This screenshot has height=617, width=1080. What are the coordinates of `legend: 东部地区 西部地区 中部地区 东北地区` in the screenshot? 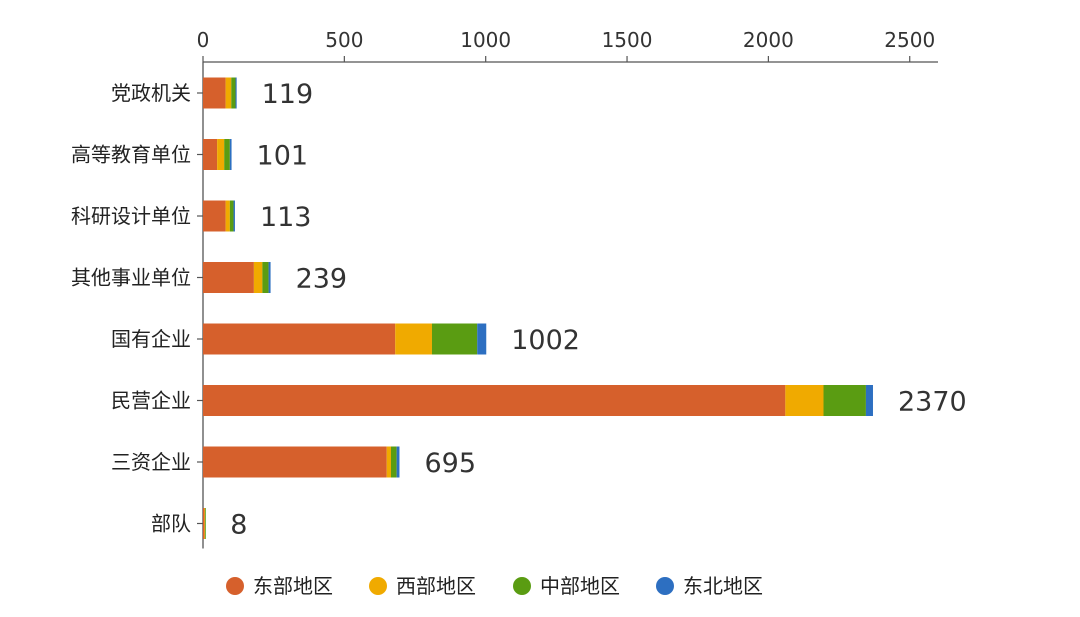 It's located at (494, 586).